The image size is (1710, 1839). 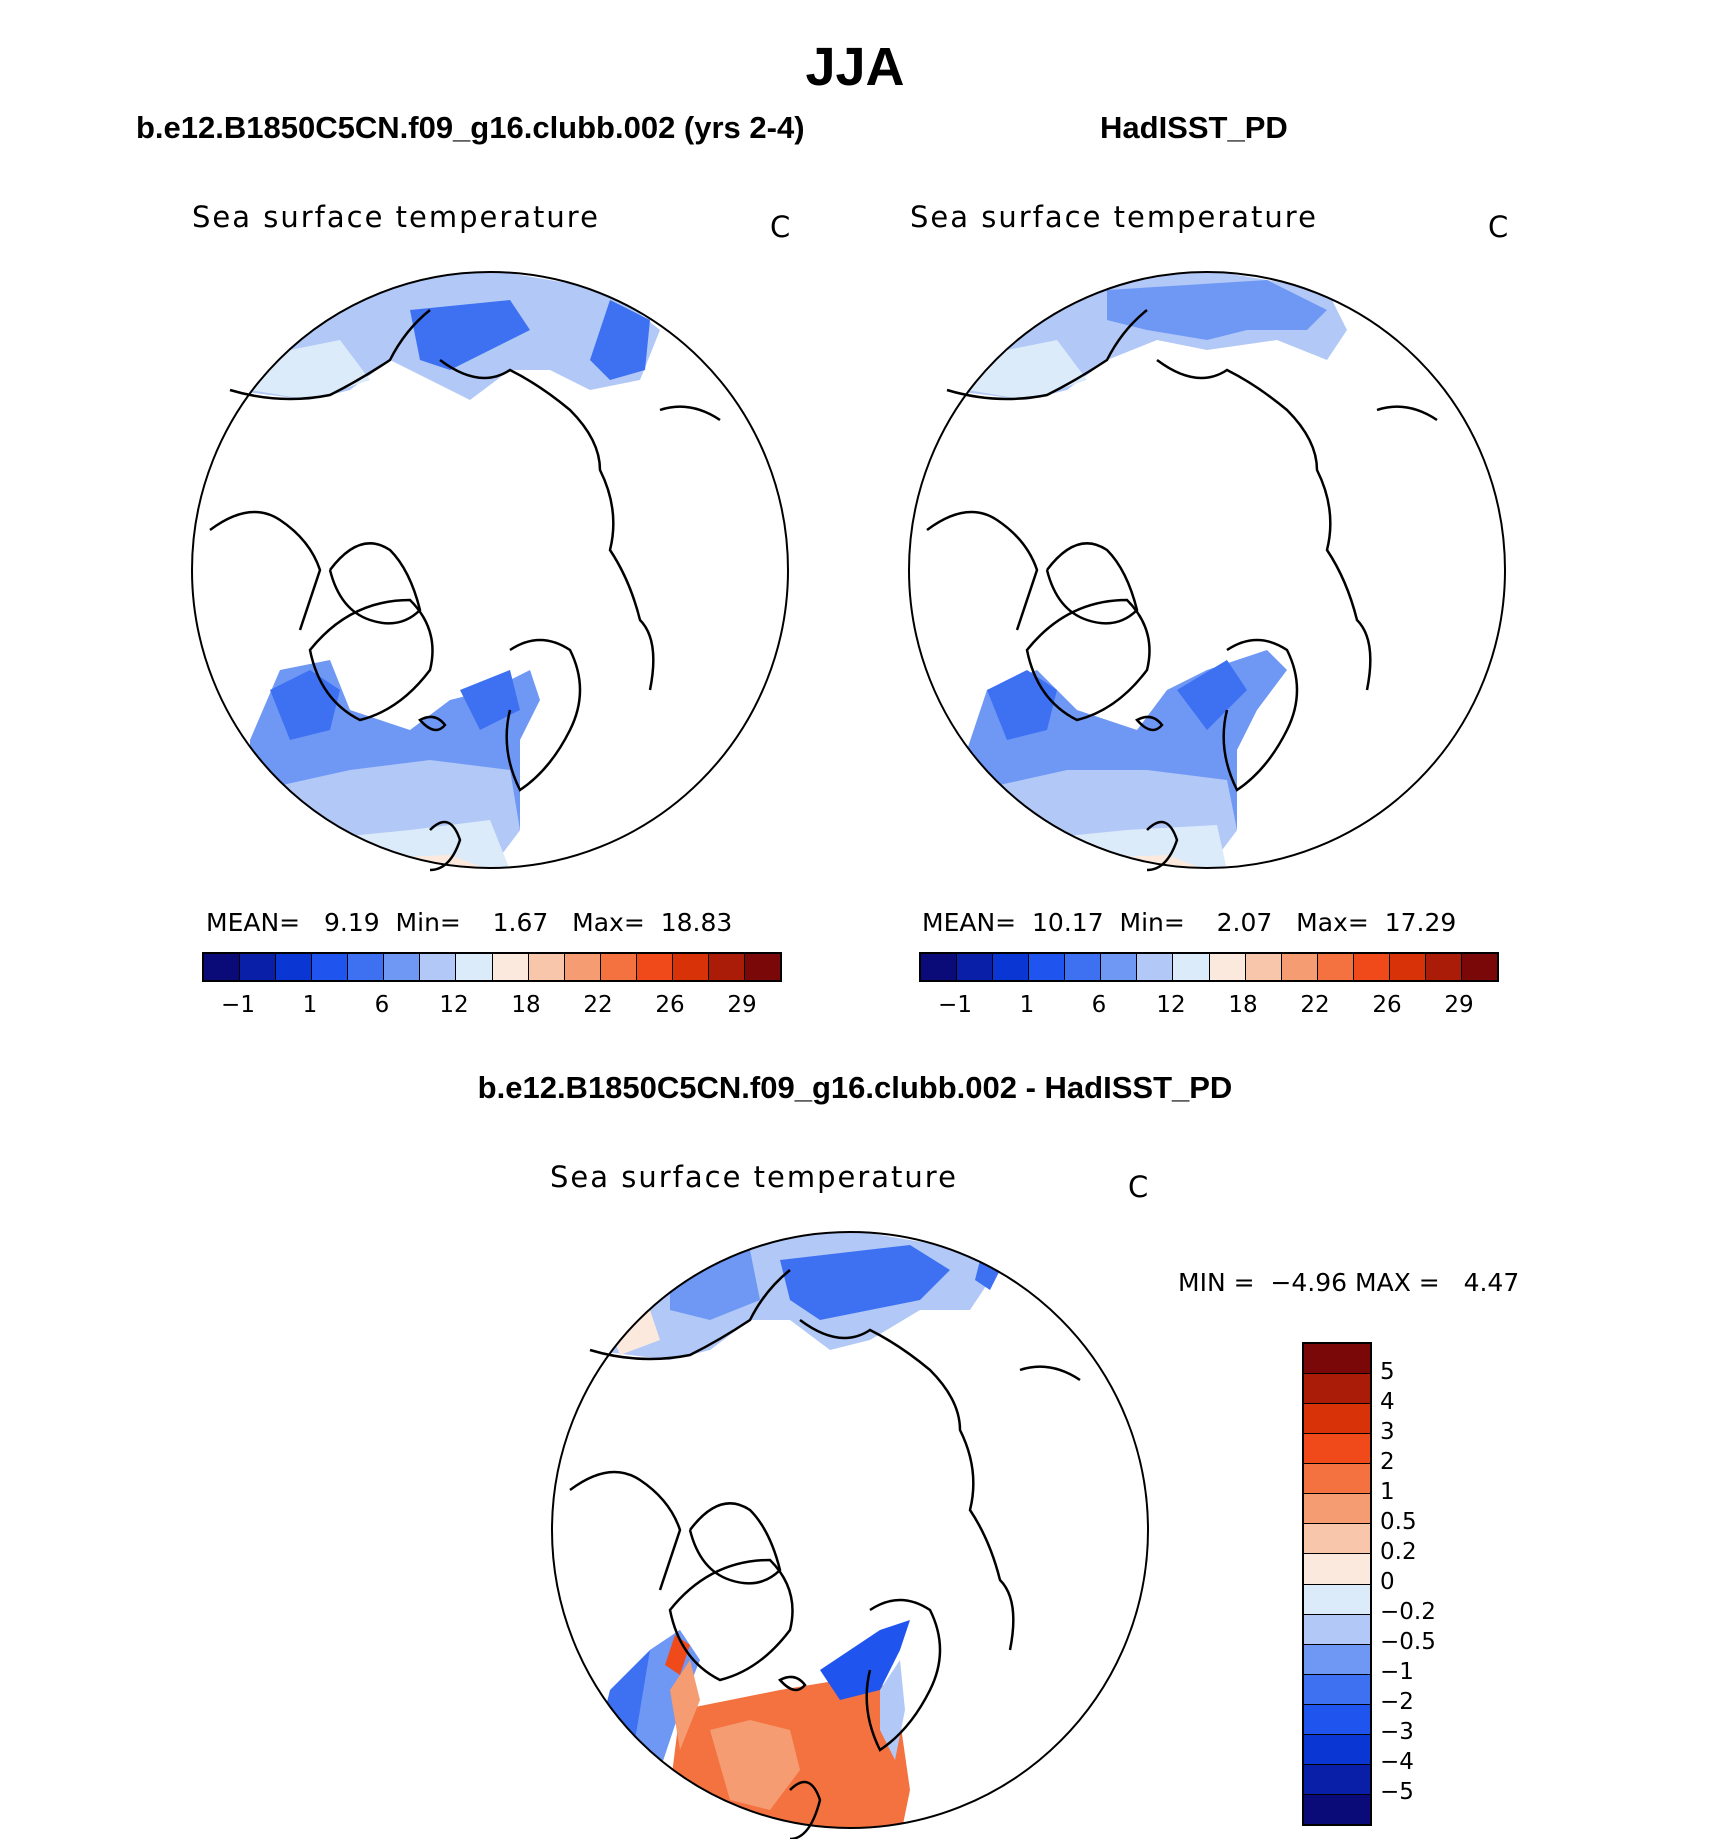 I want to click on diff-pacific-anom-pos, so click(x=635, y=1332).